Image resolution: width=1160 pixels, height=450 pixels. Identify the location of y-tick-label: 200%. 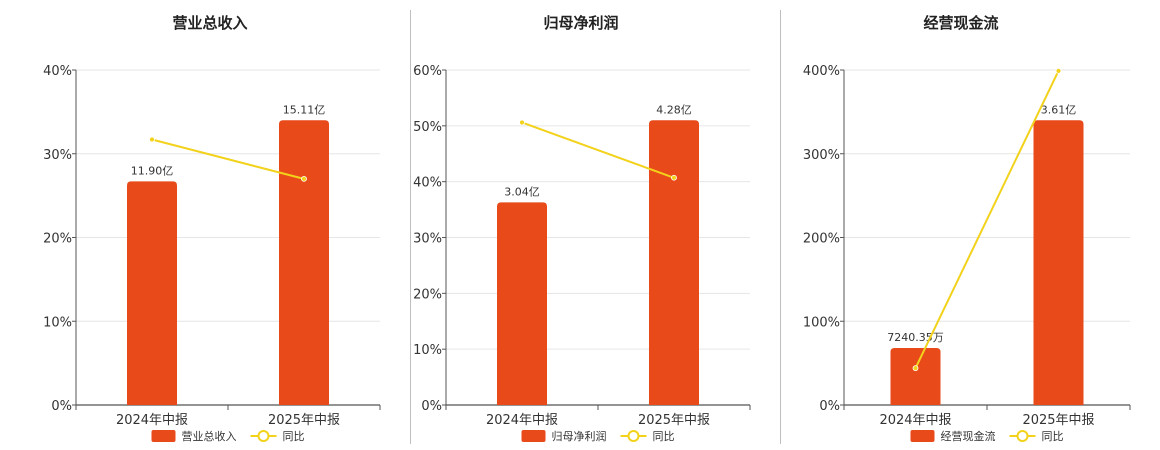
(821, 239).